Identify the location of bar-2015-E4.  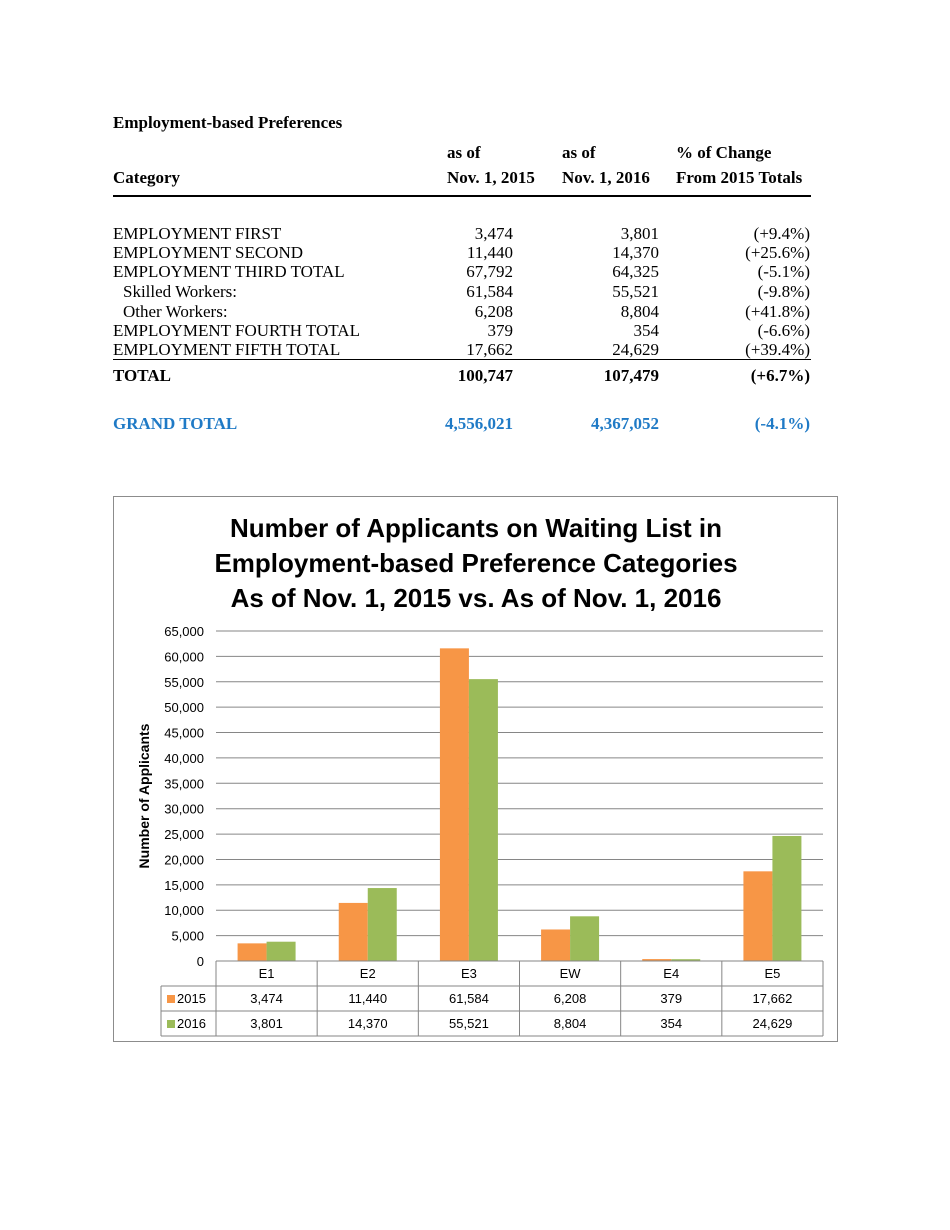
(657, 960).